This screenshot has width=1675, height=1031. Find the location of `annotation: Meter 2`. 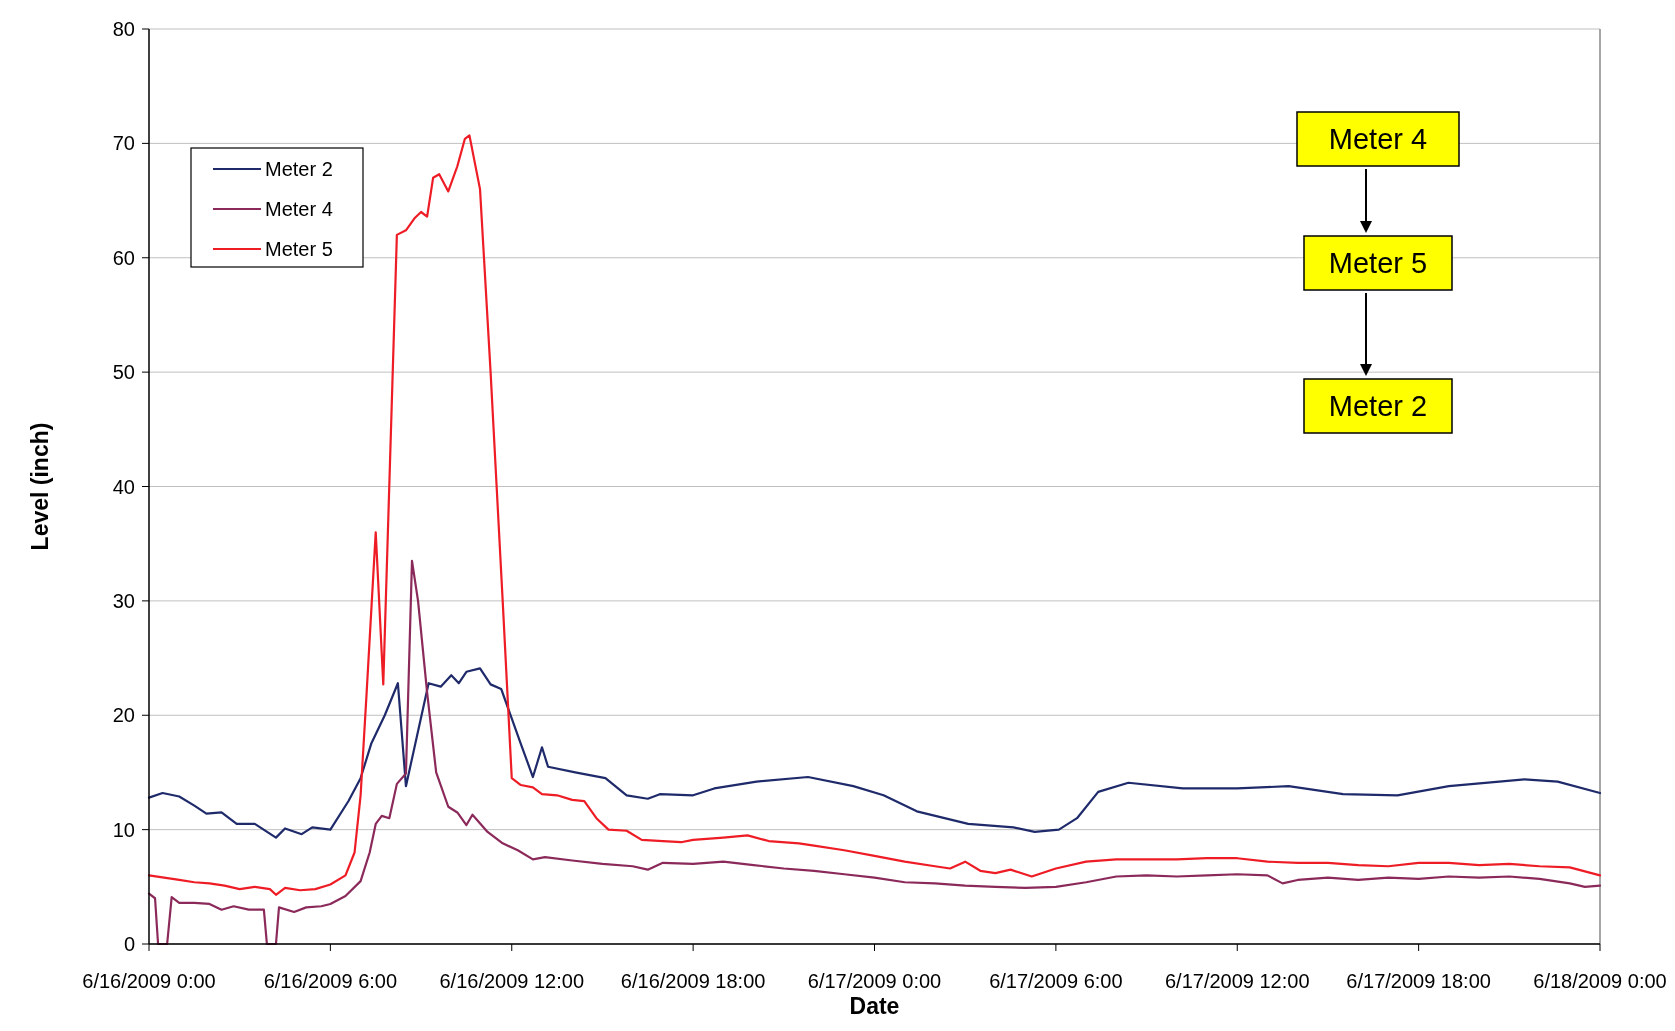

annotation: Meter 2 is located at coordinates (1378, 406).